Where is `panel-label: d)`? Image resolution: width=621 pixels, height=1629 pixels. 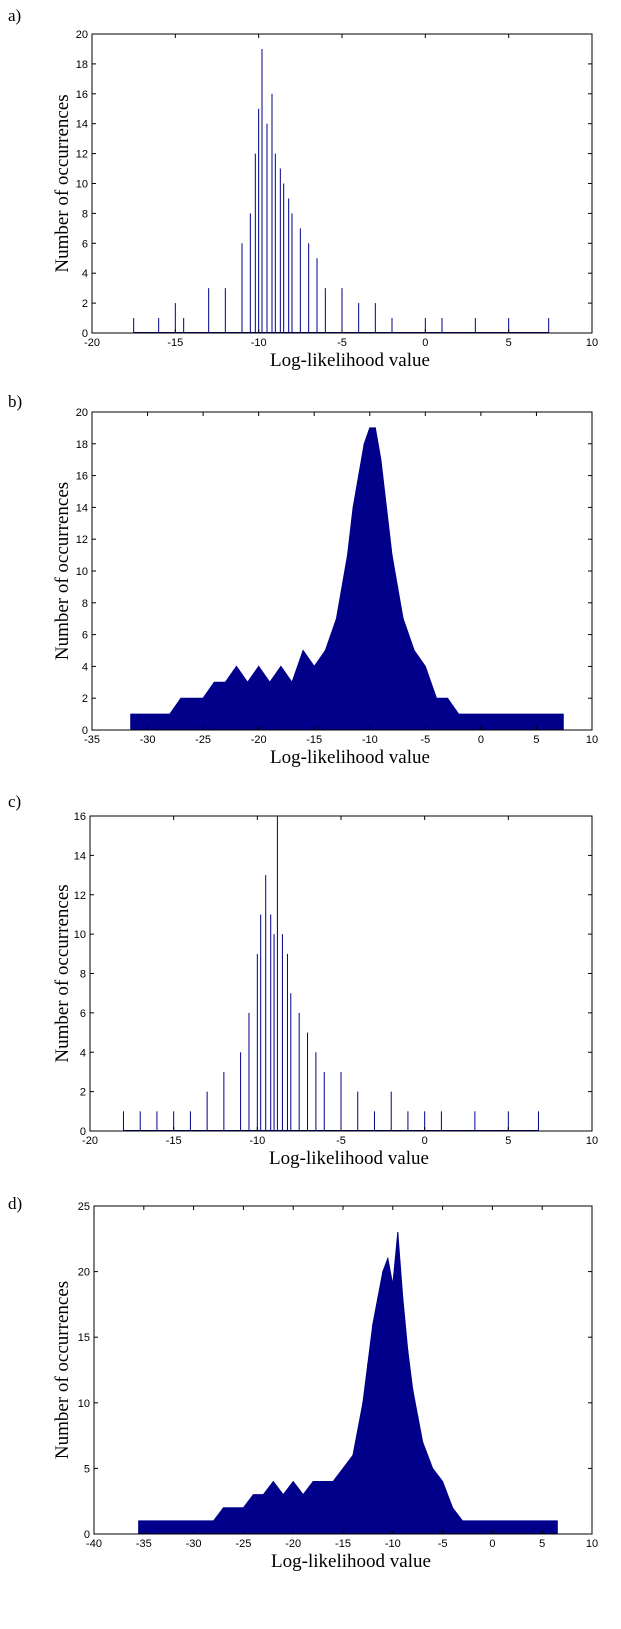 panel-label: d) is located at coordinates (15, 1203).